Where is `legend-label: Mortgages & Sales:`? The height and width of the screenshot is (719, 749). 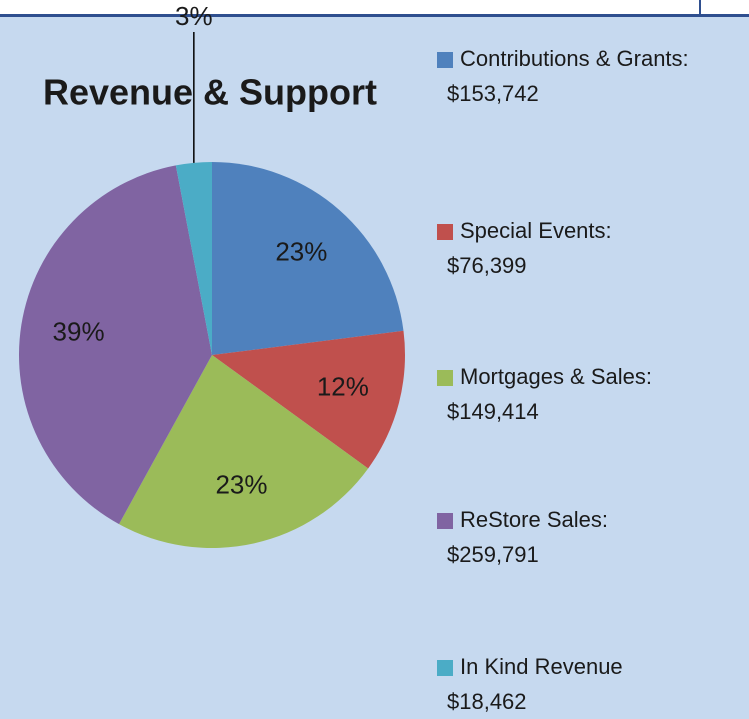 legend-label: Mortgages & Sales: is located at coordinates (556, 376).